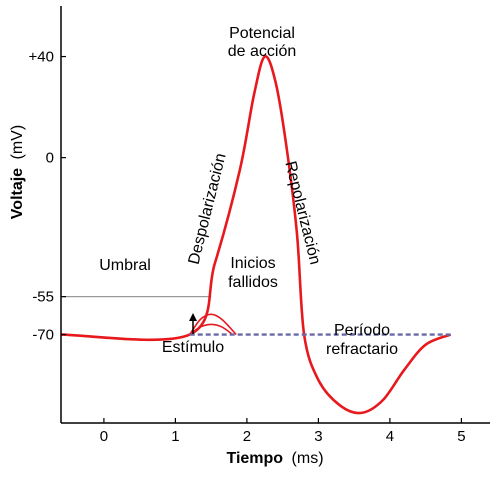  Describe the element at coordinates (262, 33) in the screenshot. I see `peak-label-line1: Potencial` at that location.